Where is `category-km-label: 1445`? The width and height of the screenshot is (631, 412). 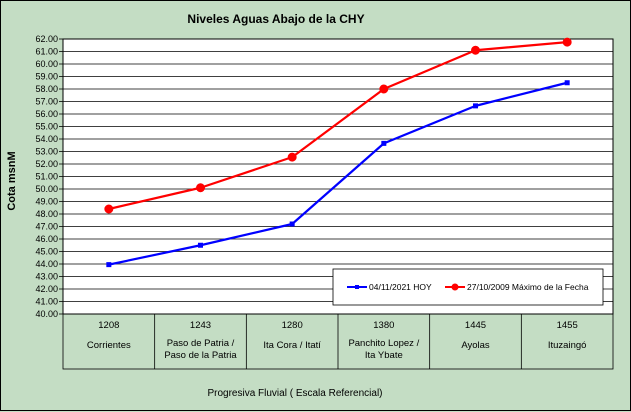
category-km-label: 1445 is located at coordinates (475, 325).